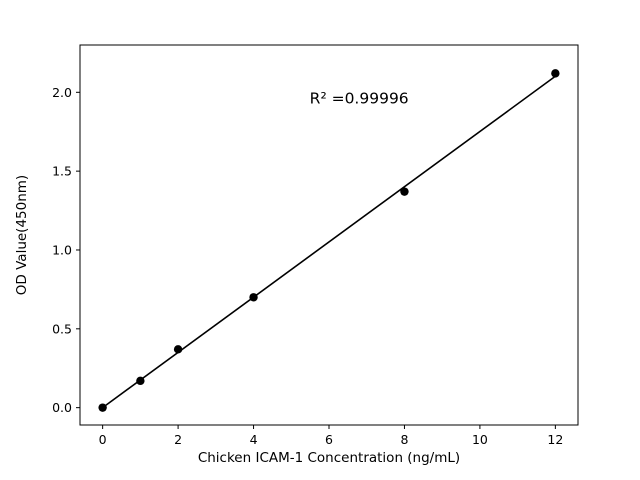  Describe the element at coordinates (62, 92) in the screenshot. I see `y-tick-label: 2.0` at that location.